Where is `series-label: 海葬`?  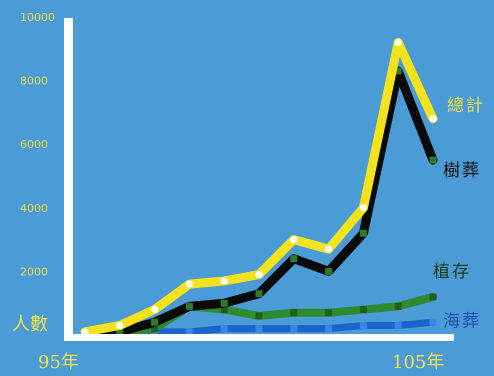 series-label: 海葬 is located at coordinates (462, 321).